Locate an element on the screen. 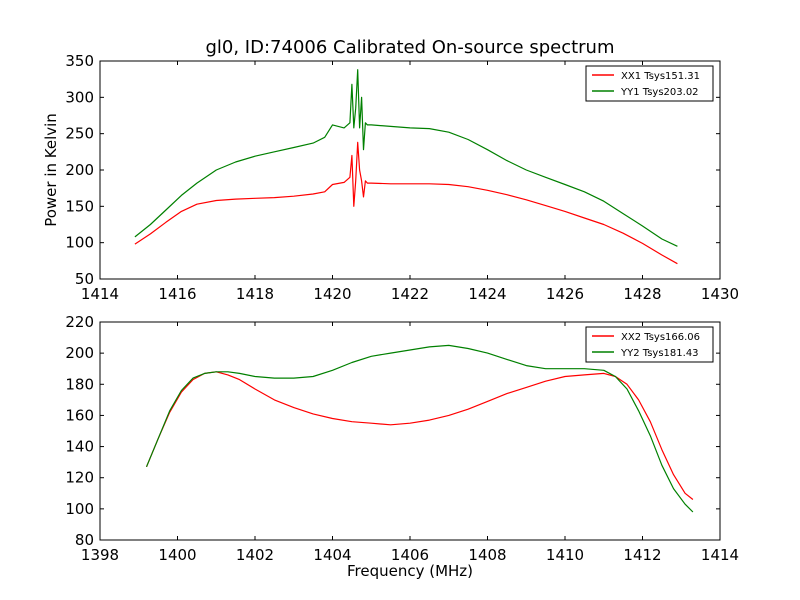 The width and height of the screenshot is (800, 600). y-tick-label: 350 is located at coordinates (79, 61).